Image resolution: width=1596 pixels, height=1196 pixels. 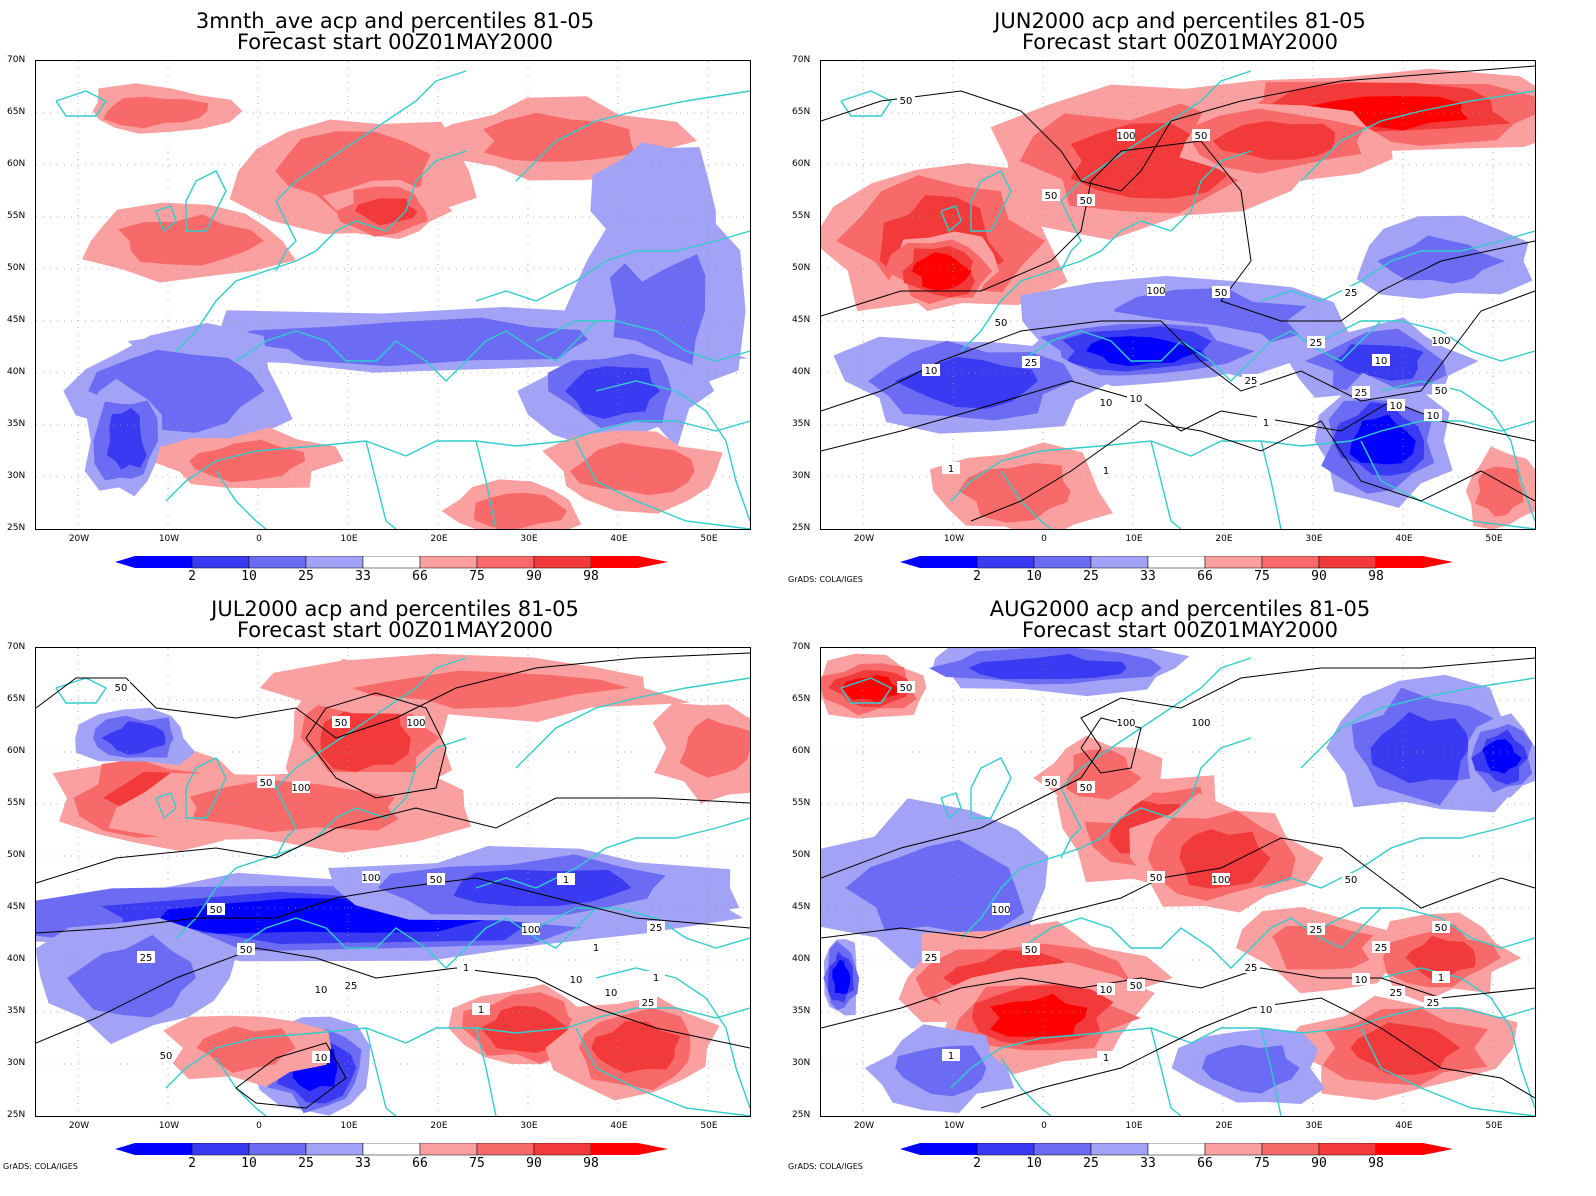 What do you see at coordinates (1180, 609) in the screenshot?
I see `panel-title-line1: AUG2000 acp and percentiles 81-05` at bounding box center [1180, 609].